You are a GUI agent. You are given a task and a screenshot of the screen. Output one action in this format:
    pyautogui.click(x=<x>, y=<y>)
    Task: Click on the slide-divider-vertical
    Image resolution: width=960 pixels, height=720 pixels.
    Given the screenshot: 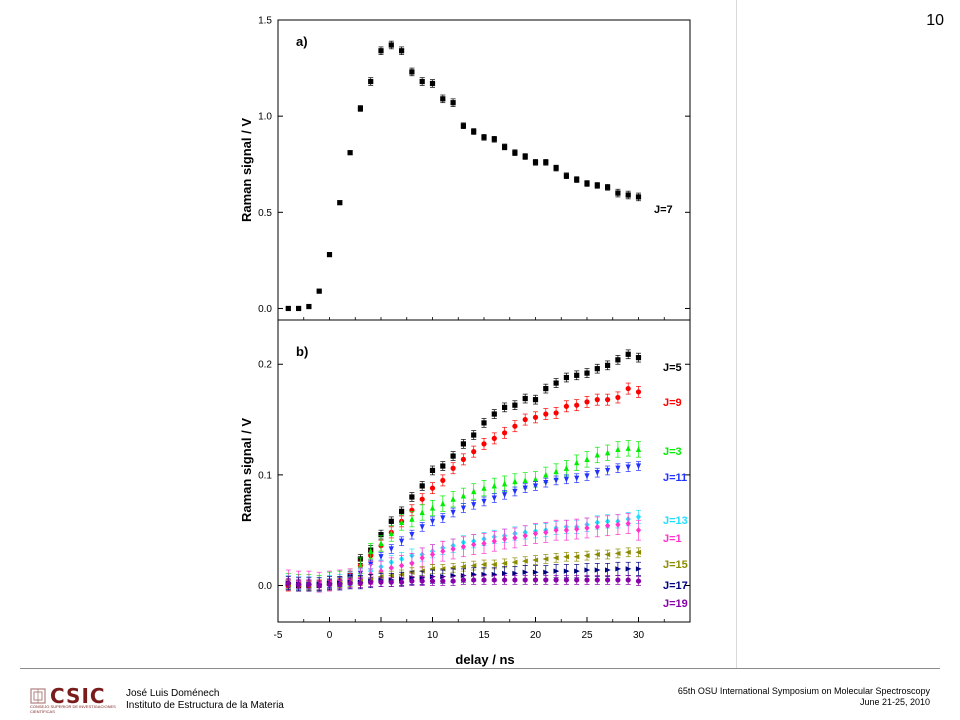 What is the action you would take?
    pyautogui.click(x=736, y=334)
    